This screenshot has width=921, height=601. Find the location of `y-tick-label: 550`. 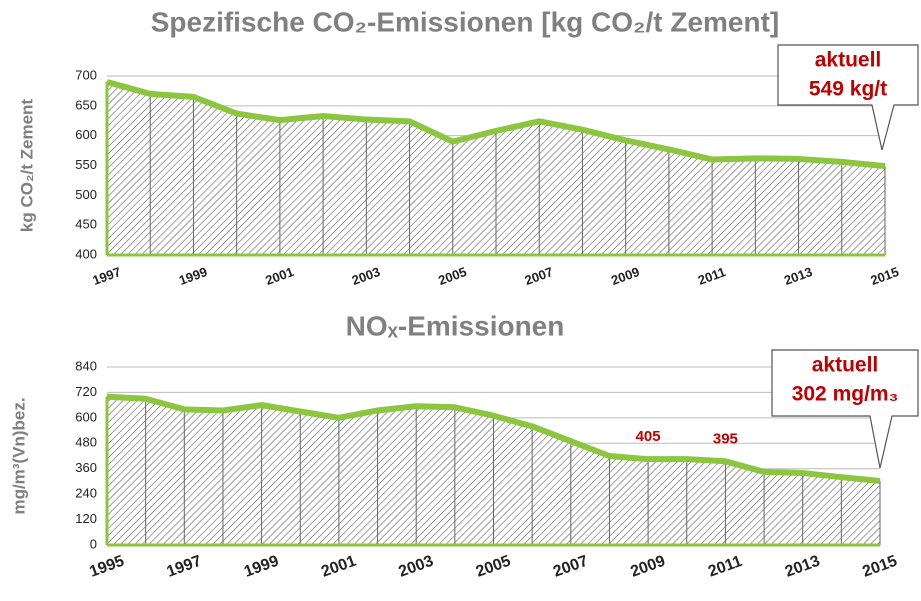

y-tick-label: 550 is located at coordinates (86, 164).